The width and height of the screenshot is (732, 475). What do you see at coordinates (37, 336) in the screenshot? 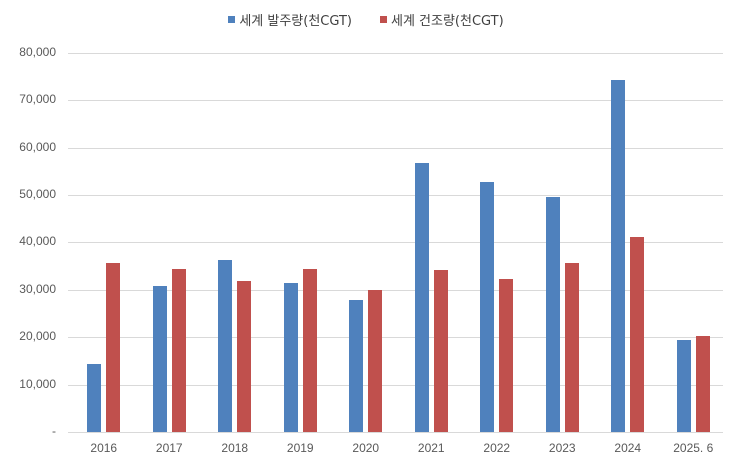
I see `y-axis-tick-label: 20,000` at bounding box center [37, 336].